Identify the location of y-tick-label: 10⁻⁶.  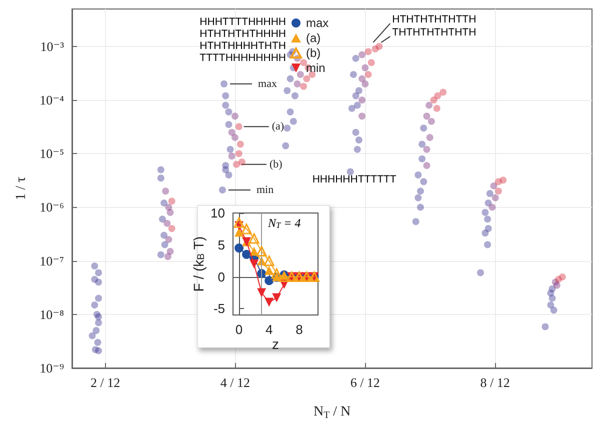
(52, 207).